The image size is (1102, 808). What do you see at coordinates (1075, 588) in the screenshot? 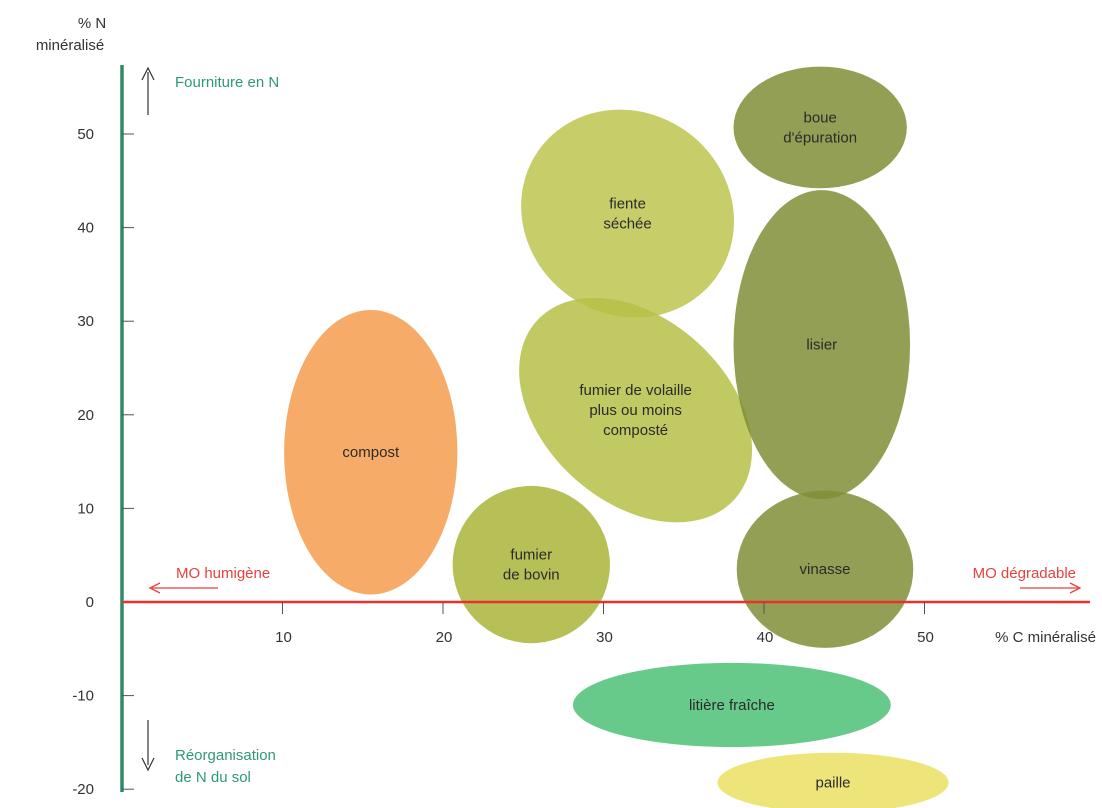
I see `right-arrow-head-icon` at bounding box center [1075, 588].